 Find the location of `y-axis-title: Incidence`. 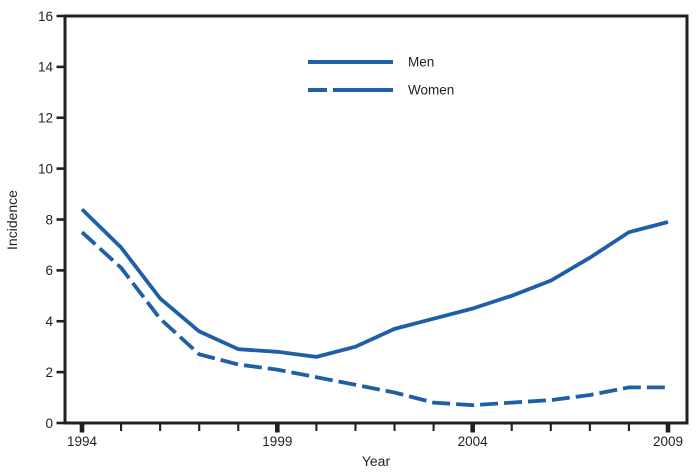

y-axis-title: Incidence is located at coordinates (12, 220).